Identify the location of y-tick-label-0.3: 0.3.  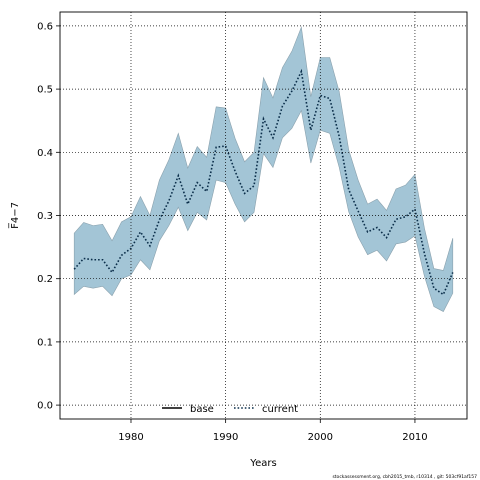
(45, 216).